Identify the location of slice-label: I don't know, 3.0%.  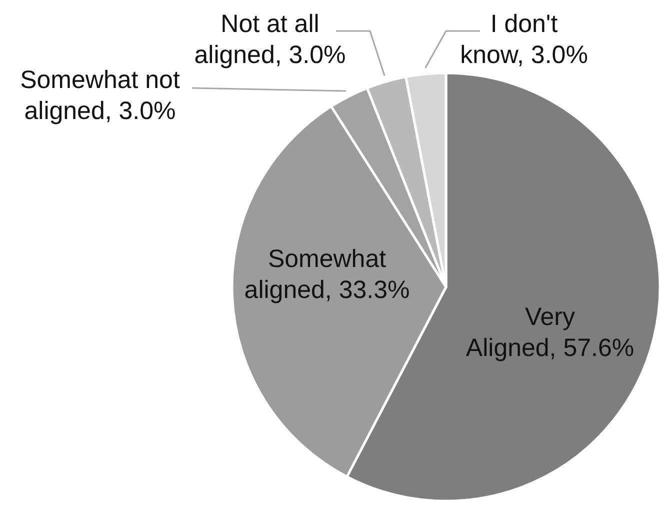
(524, 39).